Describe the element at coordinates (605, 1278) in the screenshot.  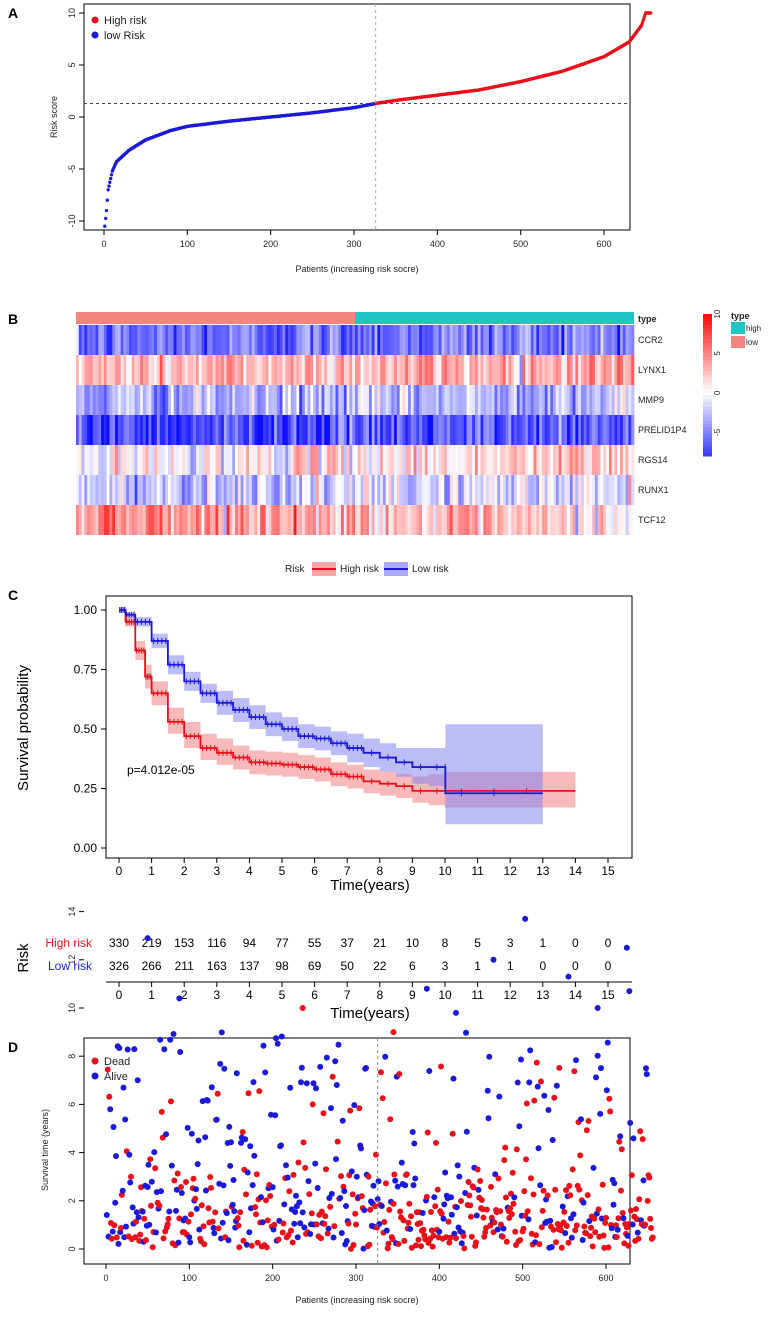
I see `x-tick-label: 600` at that location.